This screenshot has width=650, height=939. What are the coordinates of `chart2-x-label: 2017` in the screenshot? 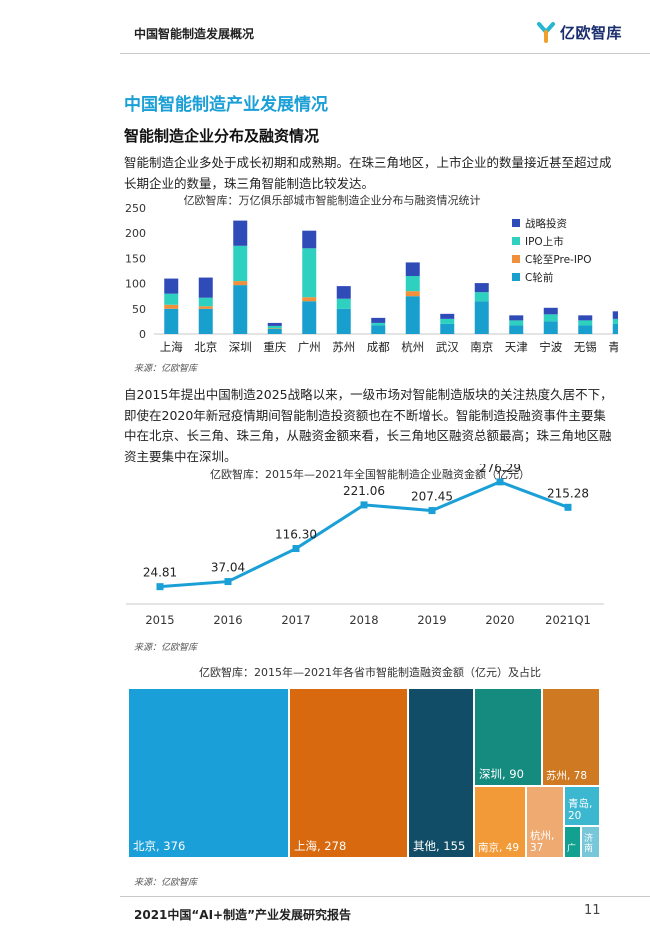 It's located at (295, 620).